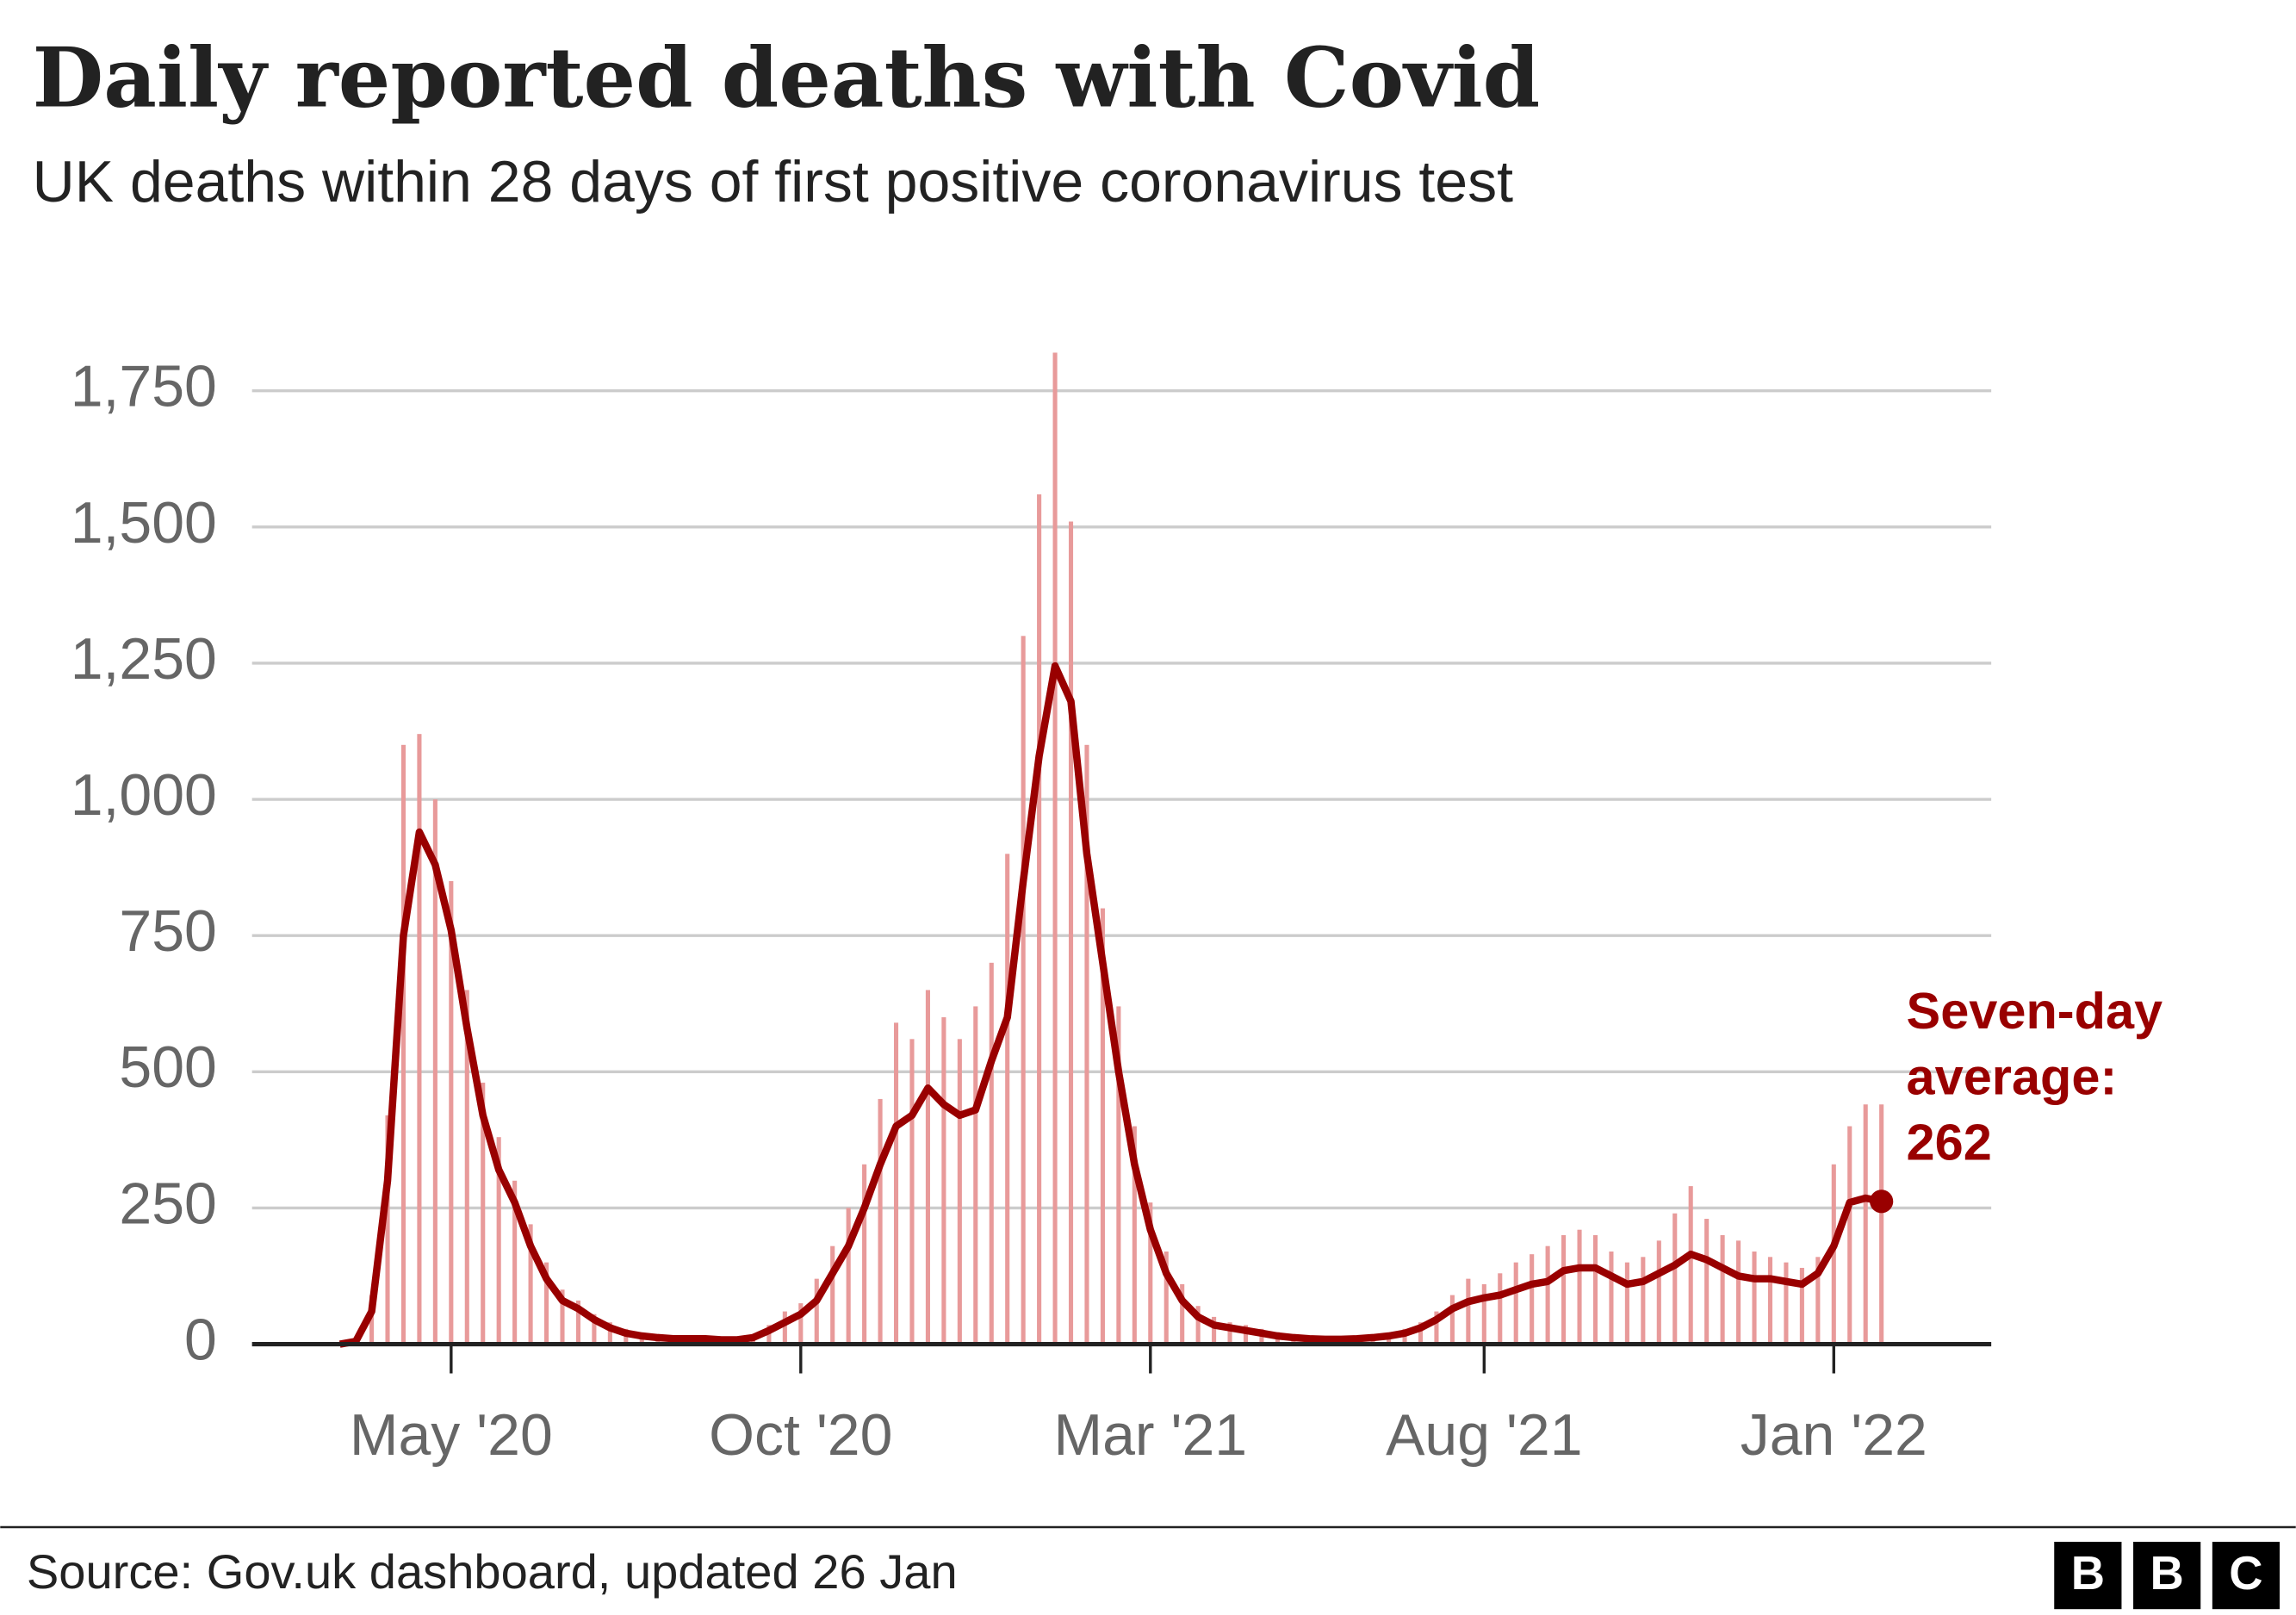 This screenshot has width=2296, height=1615. Describe the element at coordinates (787, 78) in the screenshot. I see `chart-title: Daily reported deaths with Covid` at that location.